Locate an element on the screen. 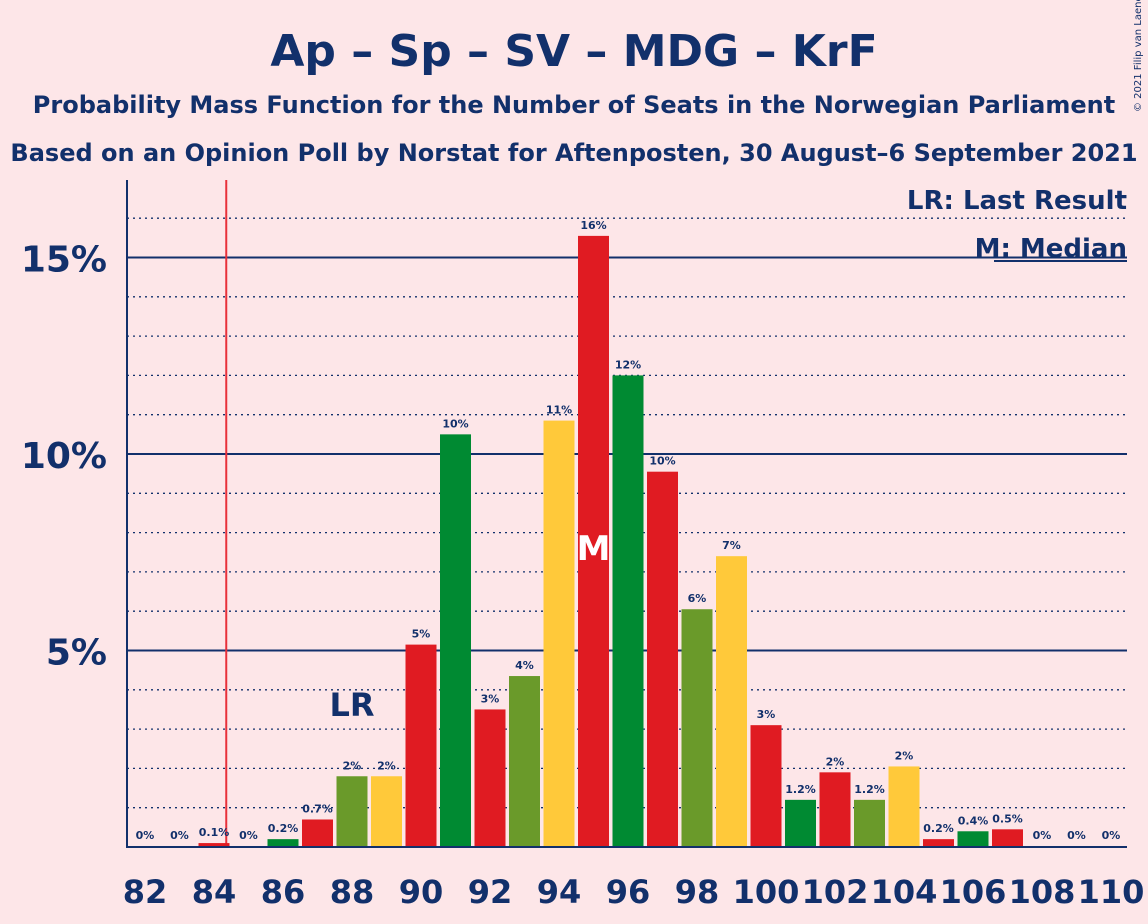 The width and height of the screenshot is (1148, 924). y-tick-label: 15% is located at coordinates (64, 260).